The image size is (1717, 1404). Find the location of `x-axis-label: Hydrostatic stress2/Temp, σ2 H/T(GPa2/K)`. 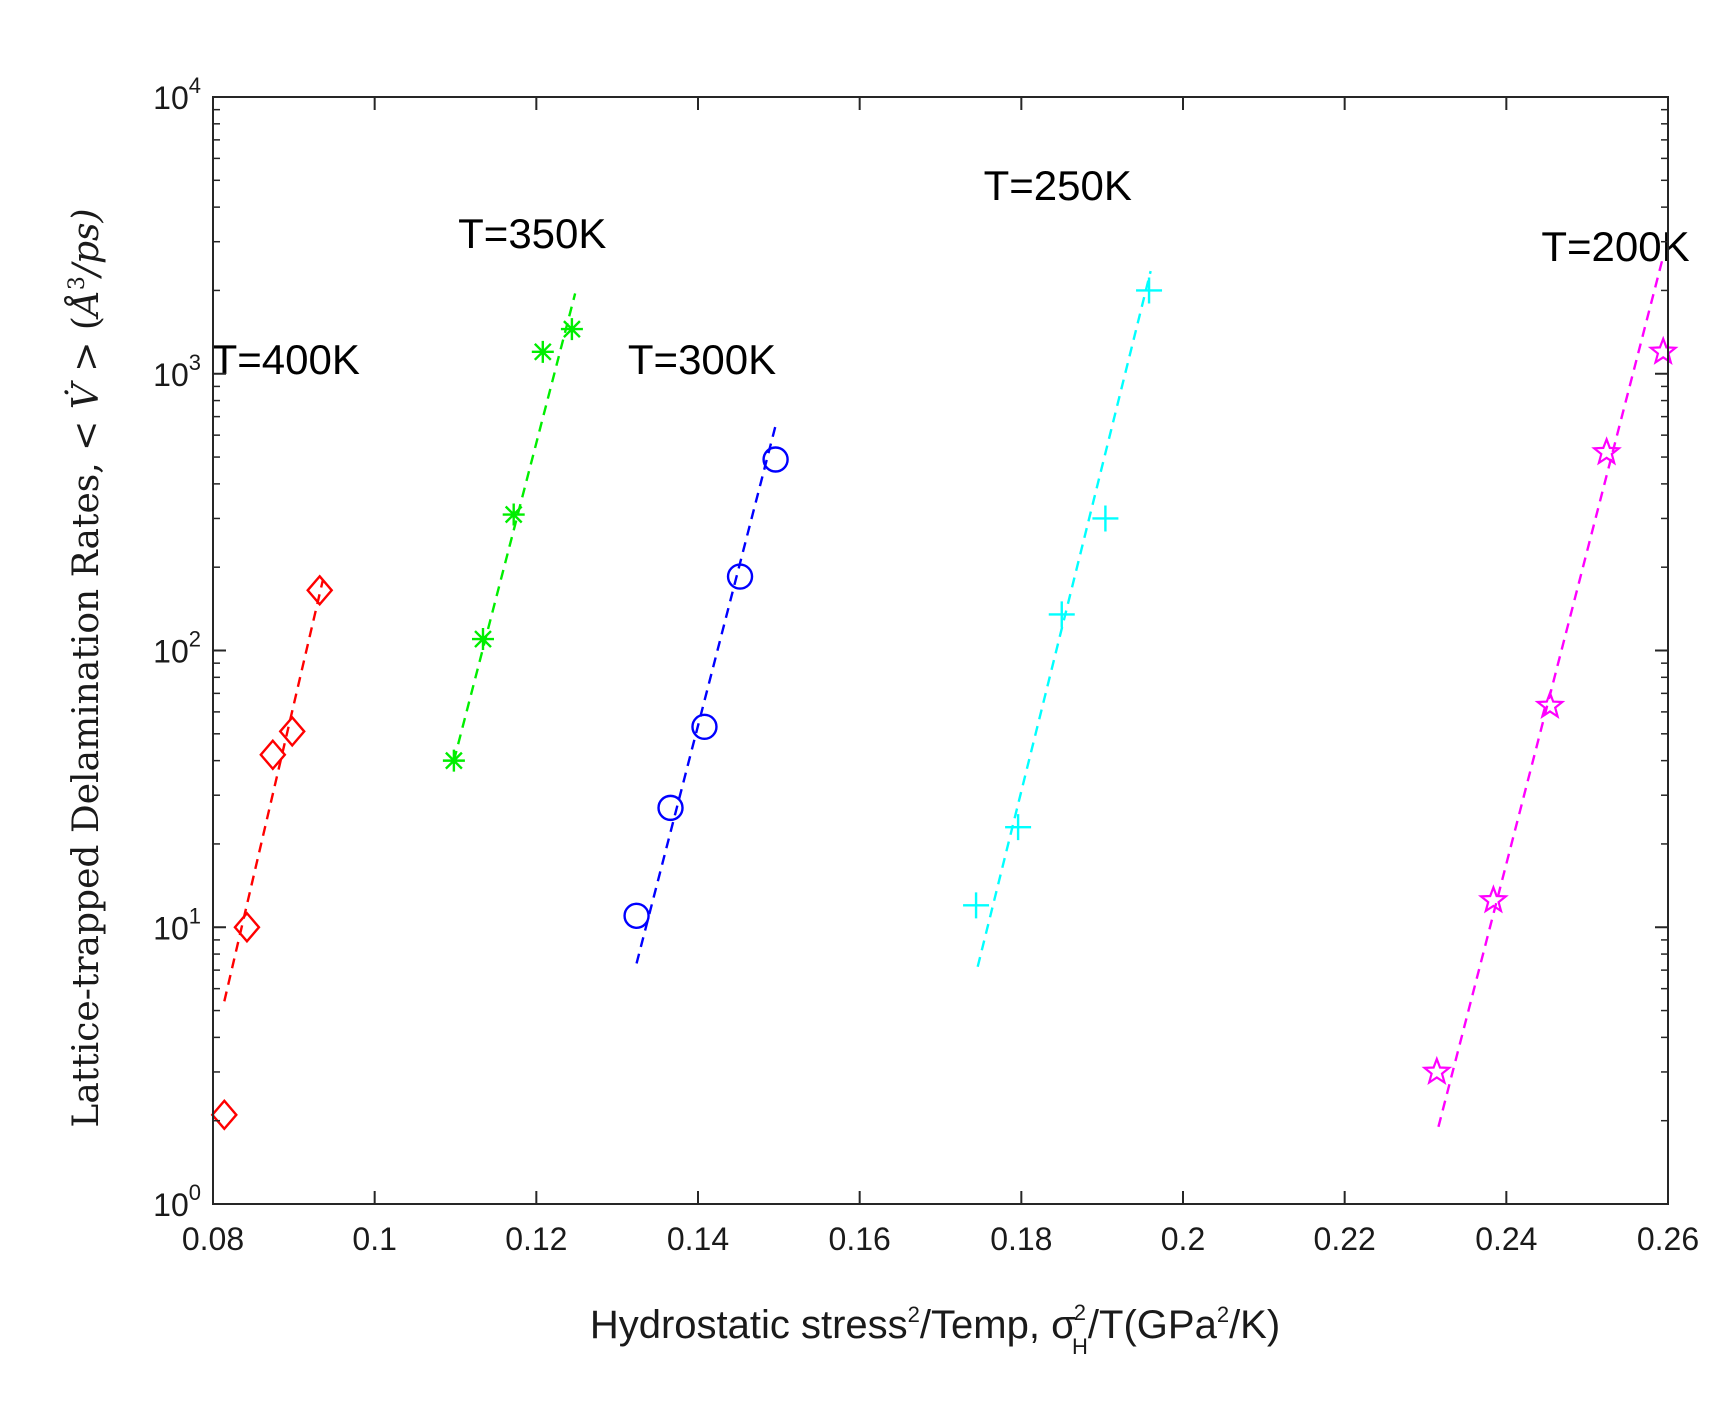

x-axis-label: Hydrostatic stress2/Temp, σ2 H/T(GPa2/K) is located at coordinates (935, 1329).